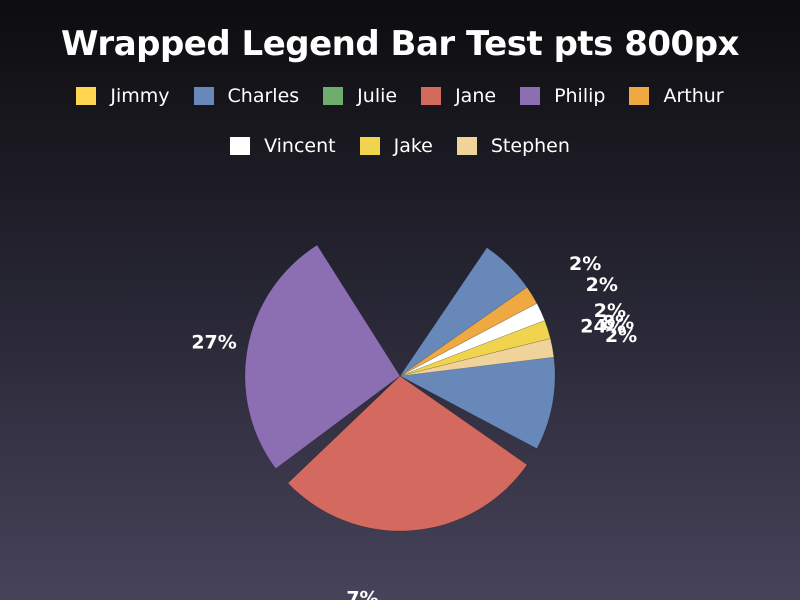 This screenshot has width=800, height=600. I want to click on slice-label-arthur: 2%, so click(585, 264).